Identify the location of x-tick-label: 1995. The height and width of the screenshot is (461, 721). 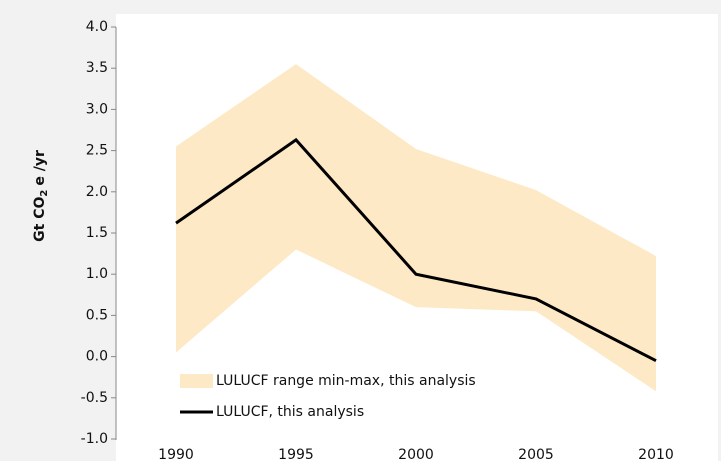
(296, 454).